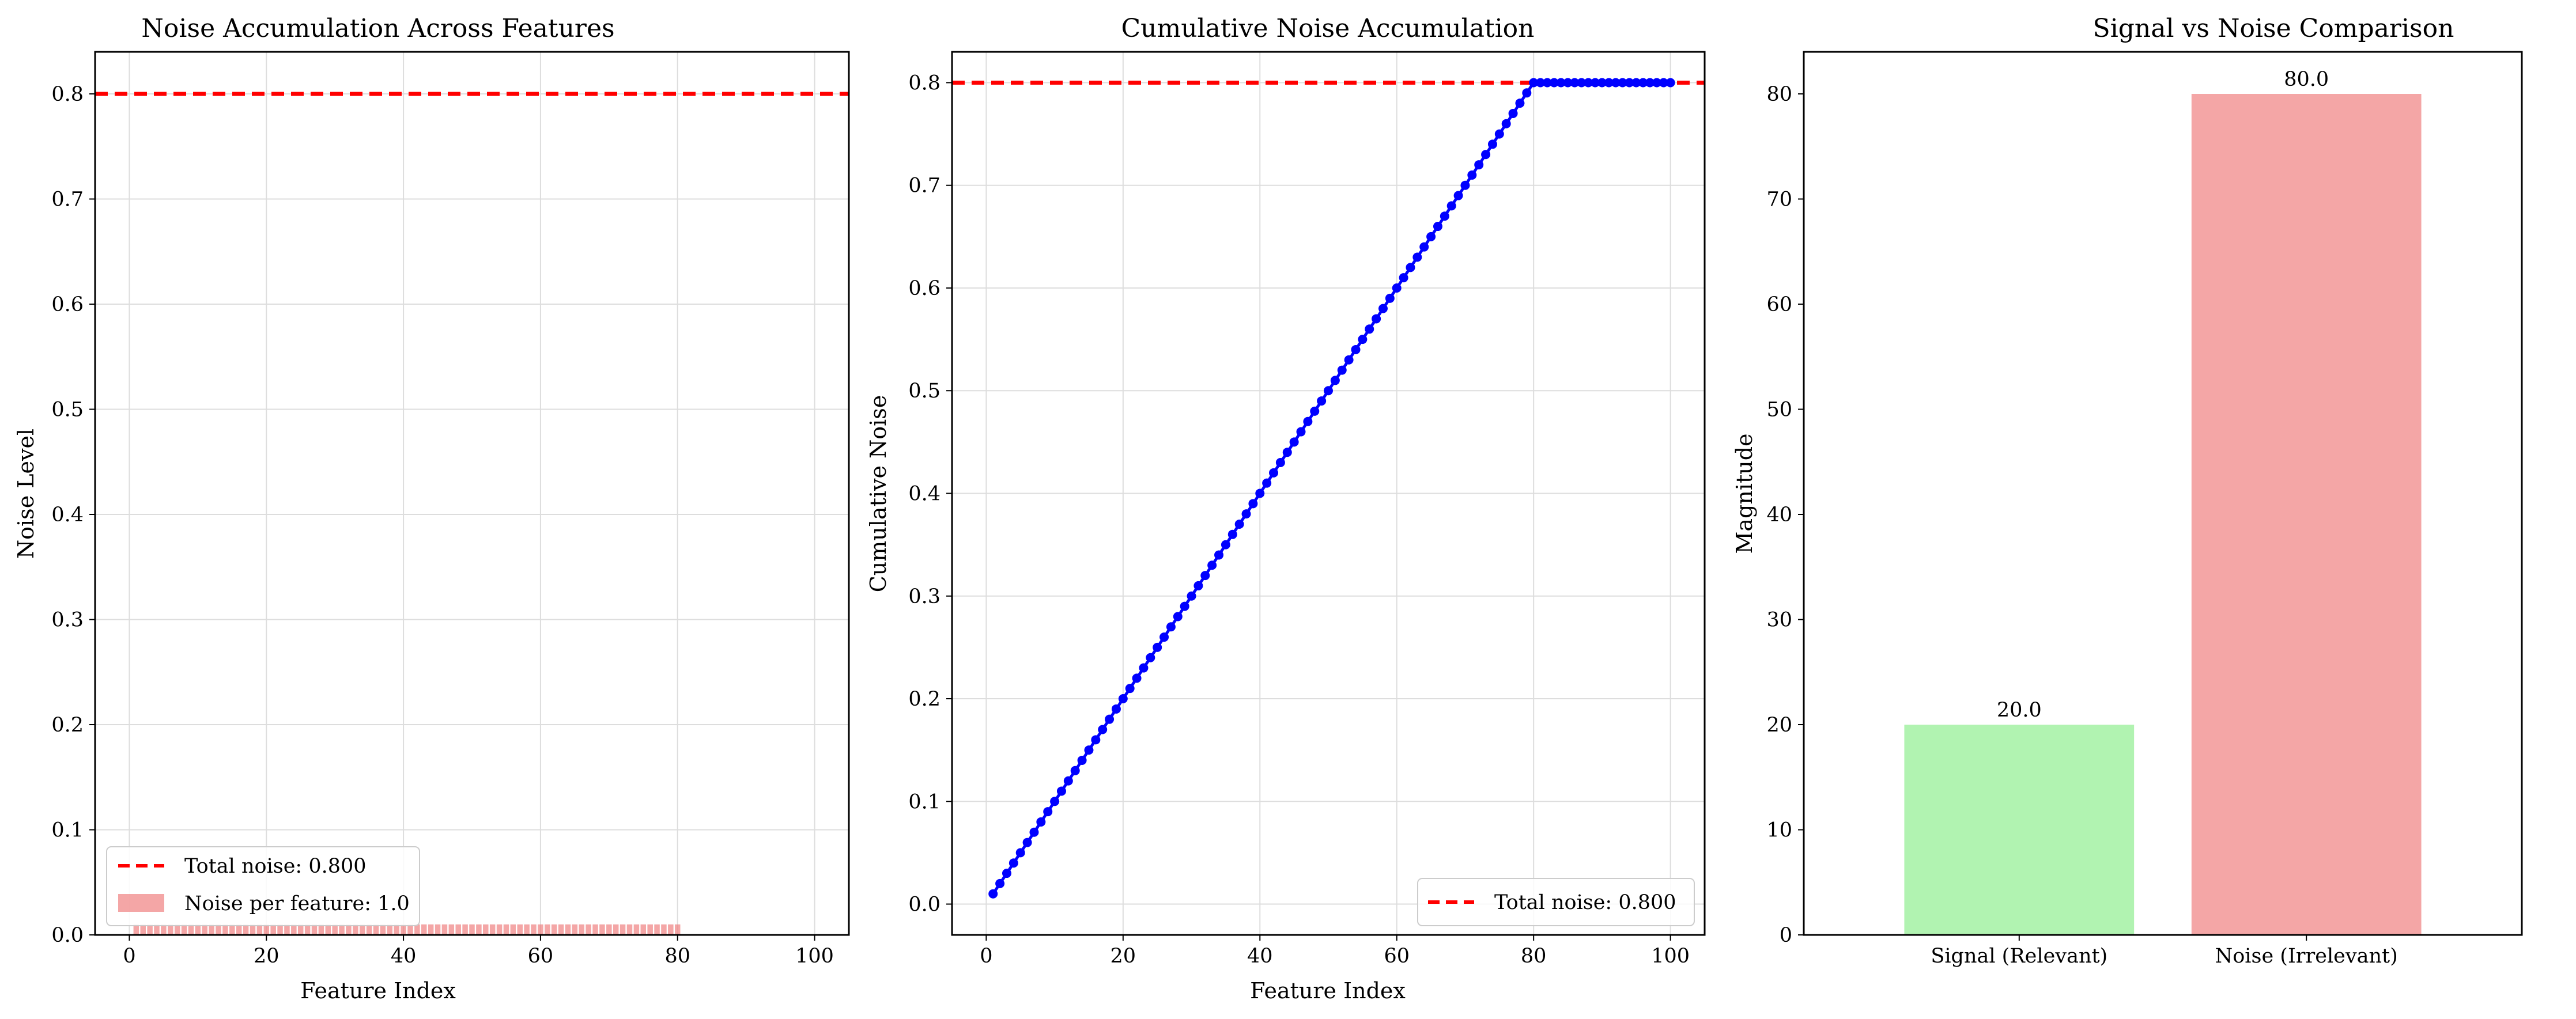 The height and width of the screenshot is (1019, 2576). I want to click on panel-1-legend-box, so click(263, 886).